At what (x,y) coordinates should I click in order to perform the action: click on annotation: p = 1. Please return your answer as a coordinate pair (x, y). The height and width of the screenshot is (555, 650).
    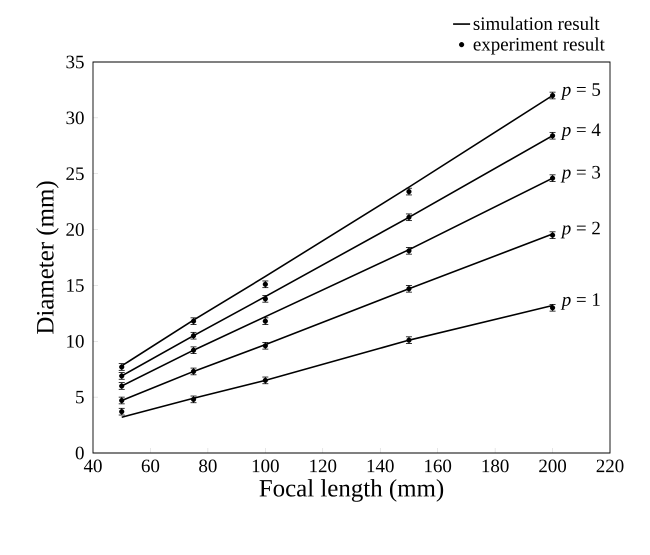
    Looking at the image, I should click on (580, 301).